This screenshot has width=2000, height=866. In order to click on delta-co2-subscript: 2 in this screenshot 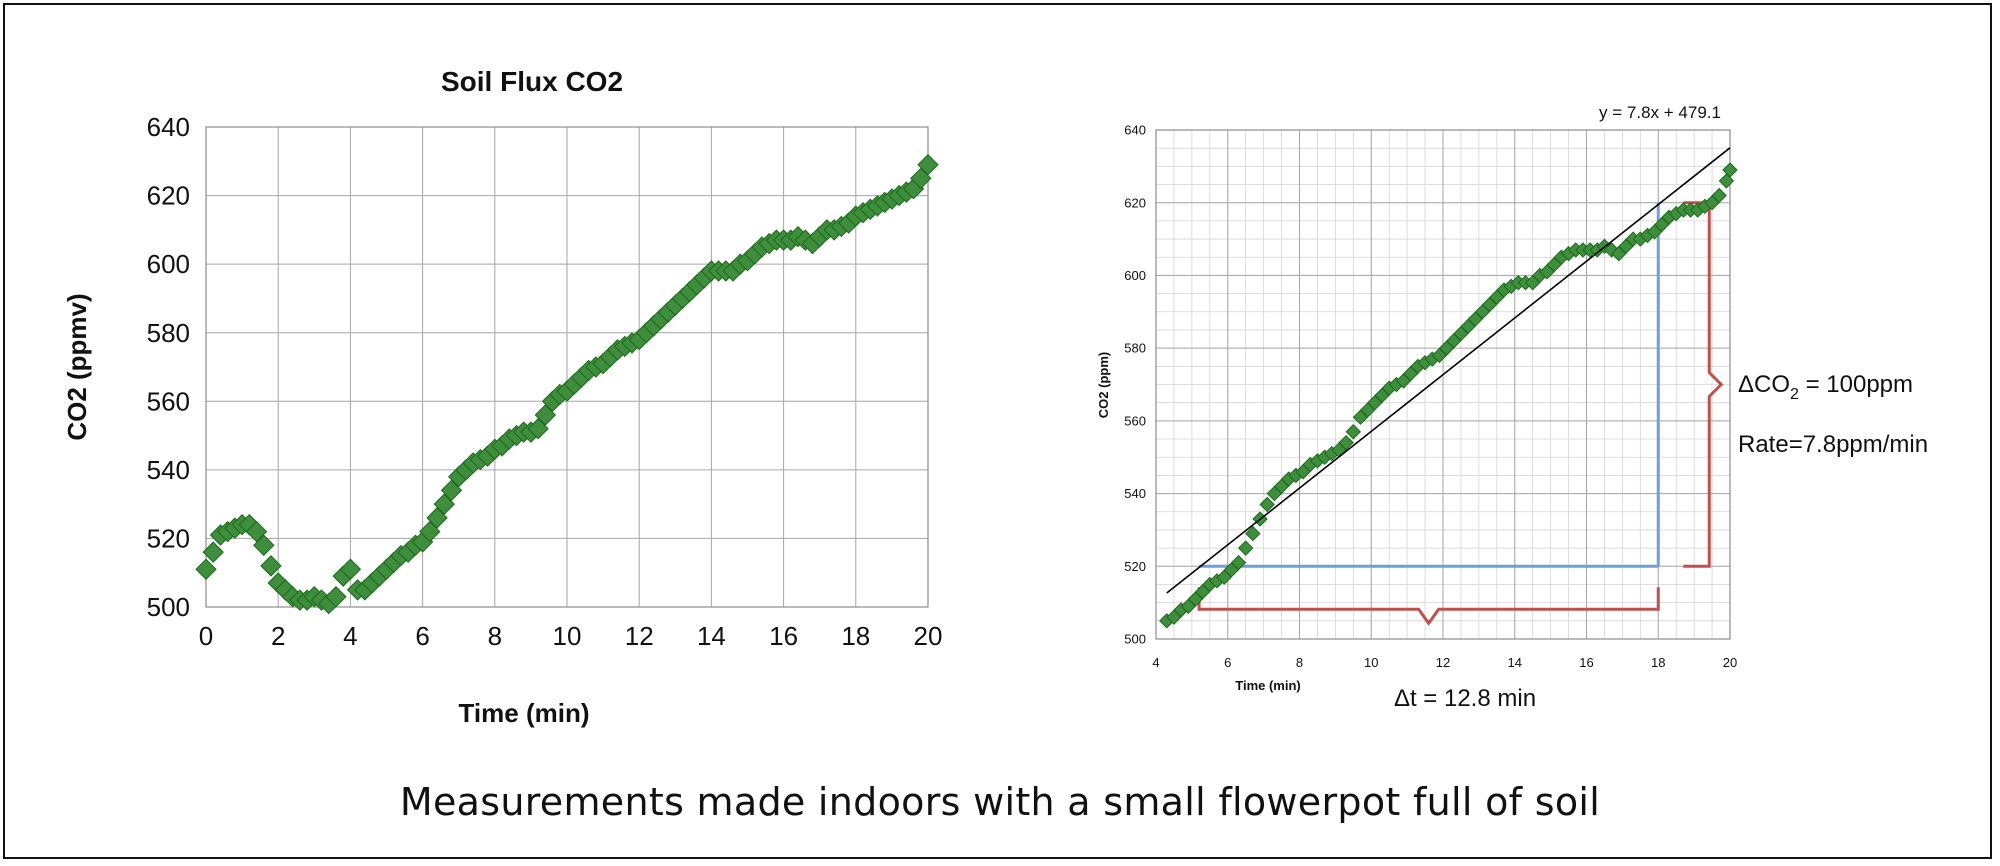, I will do `click(1794, 394)`.